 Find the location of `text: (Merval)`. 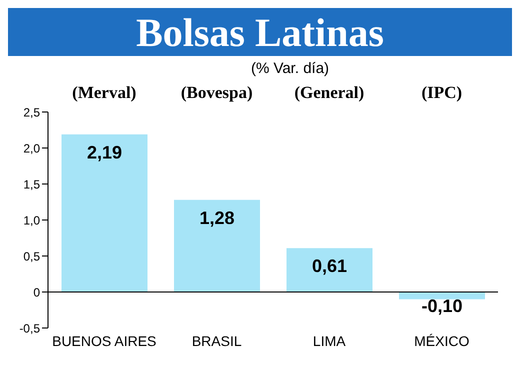

text: (Merval) is located at coordinates (104, 93).